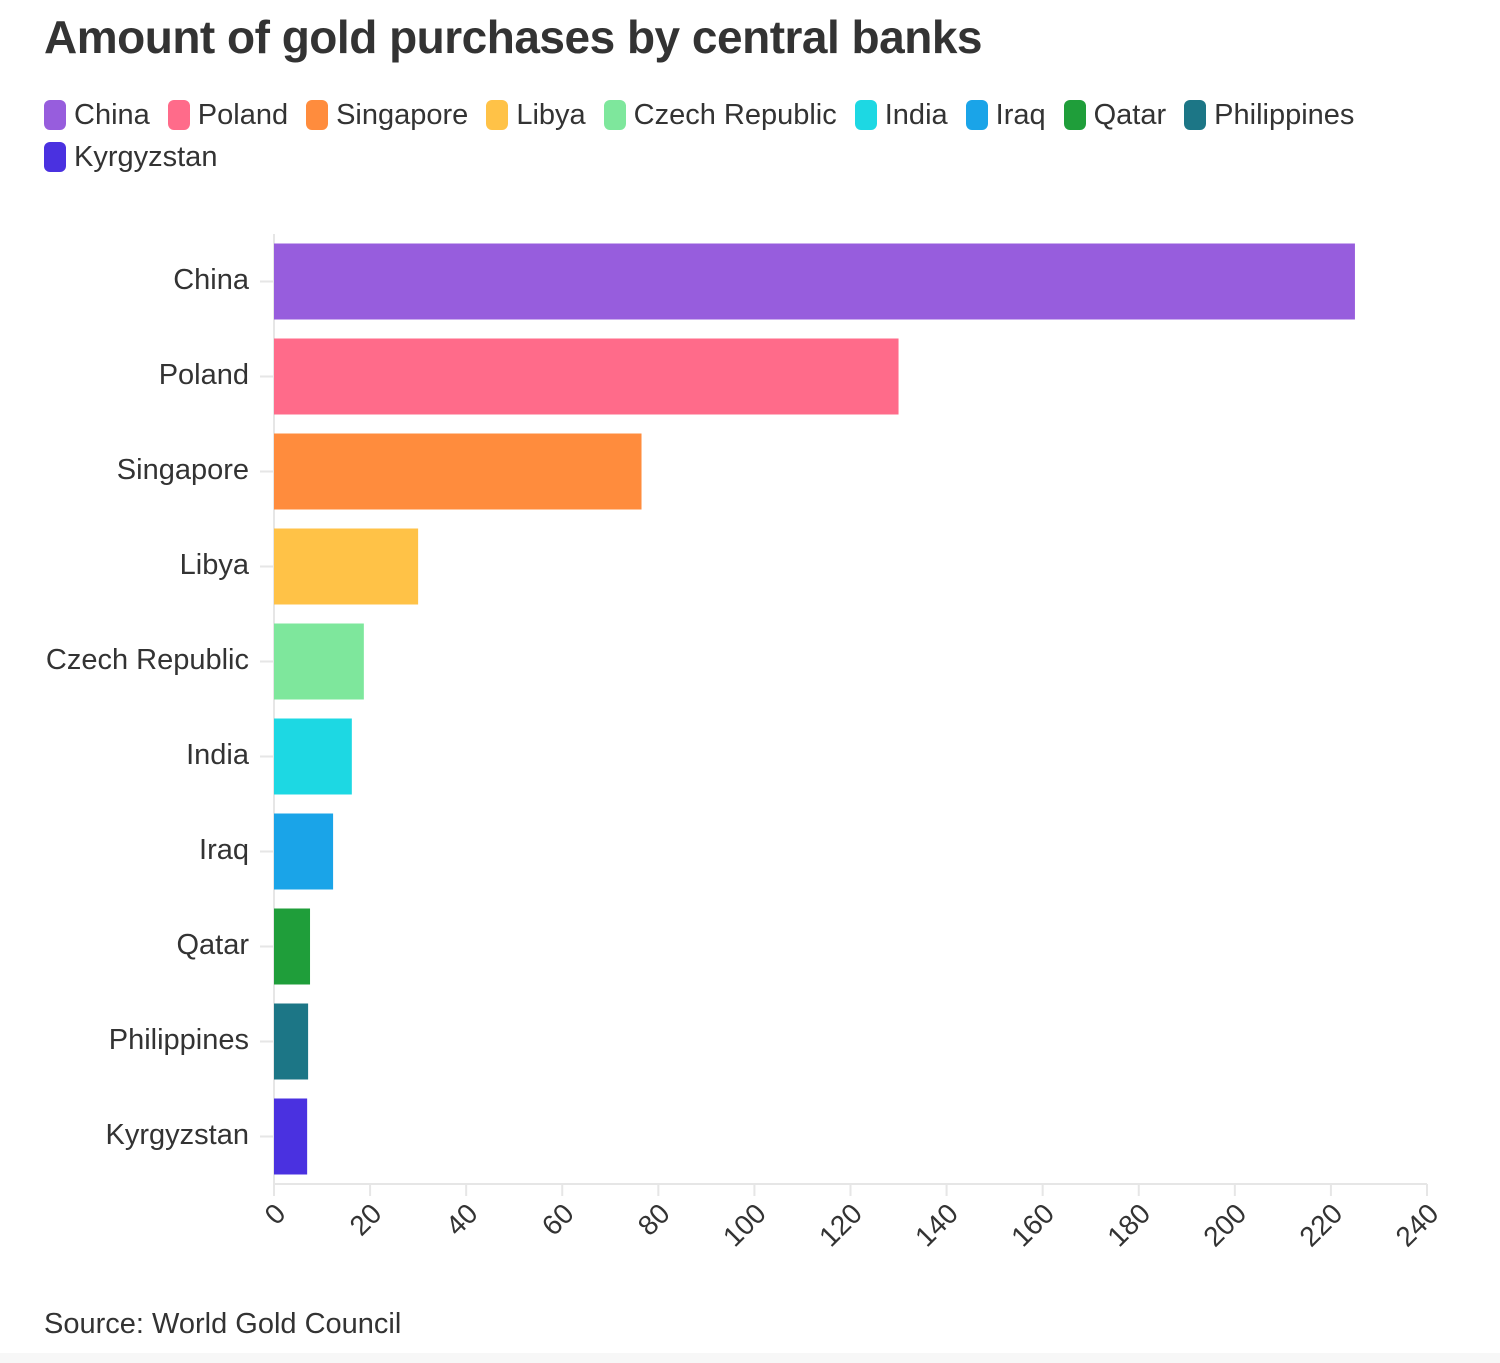  What do you see at coordinates (1130, 114) in the screenshot?
I see `legend-label-qatar: Qatar` at bounding box center [1130, 114].